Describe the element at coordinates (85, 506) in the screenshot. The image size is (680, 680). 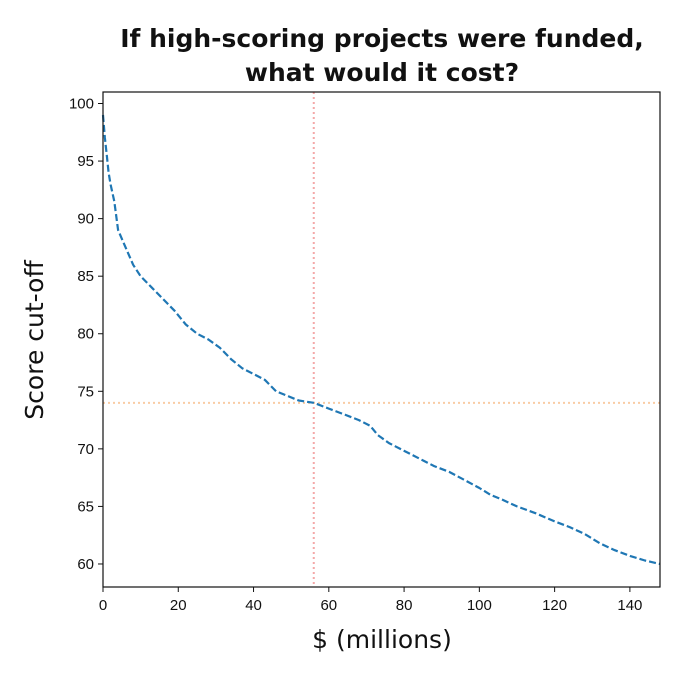
I see `y-tick-label: 65` at that location.